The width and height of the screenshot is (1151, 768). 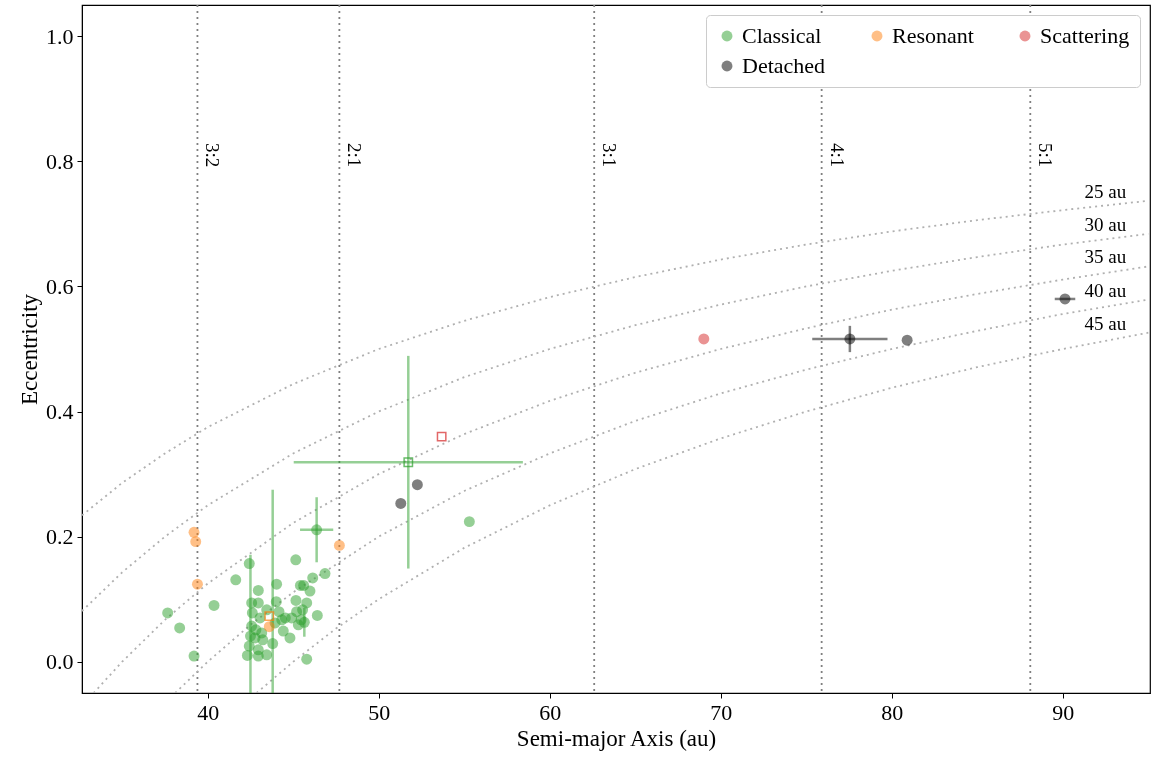 What do you see at coordinates (892, 712) in the screenshot?
I see `x-tick-label: 80` at bounding box center [892, 712].